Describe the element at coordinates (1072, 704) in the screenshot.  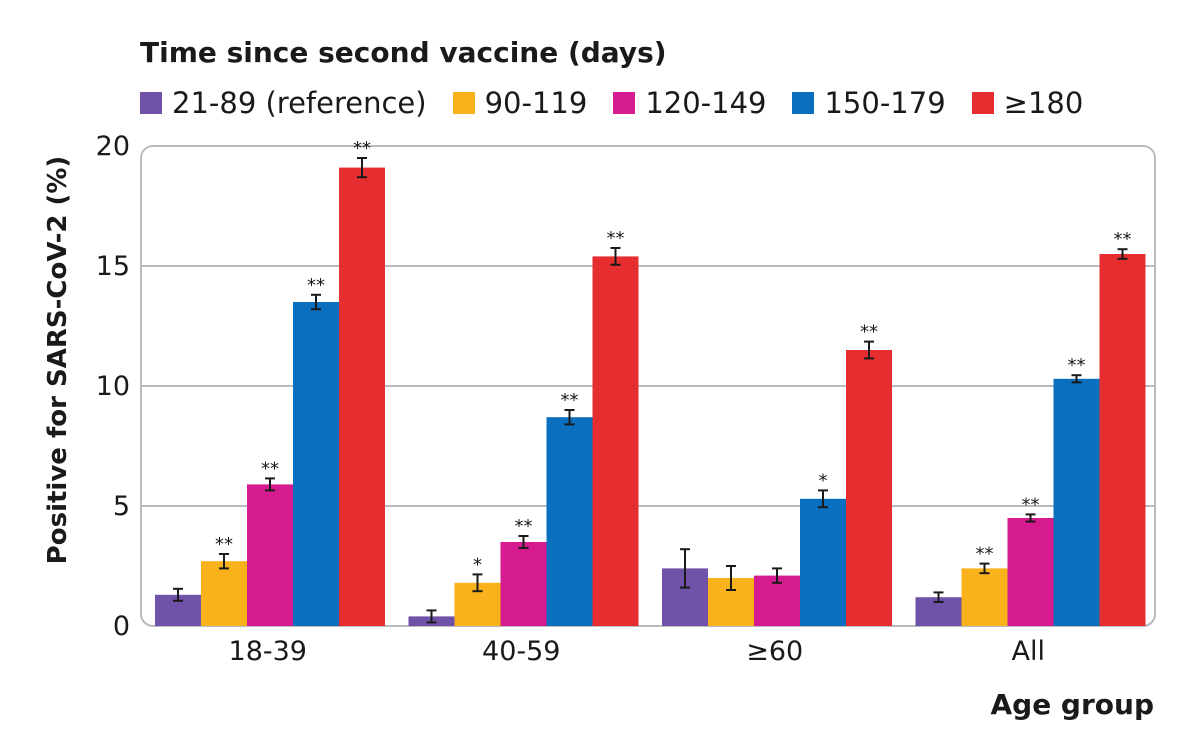
I see `x-axis-label: Age group` at that location.